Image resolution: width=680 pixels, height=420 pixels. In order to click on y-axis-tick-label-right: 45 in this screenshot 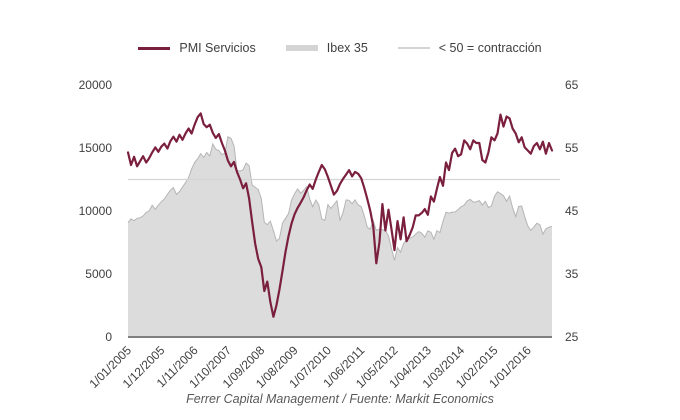, I will do `click(572, 211)`.